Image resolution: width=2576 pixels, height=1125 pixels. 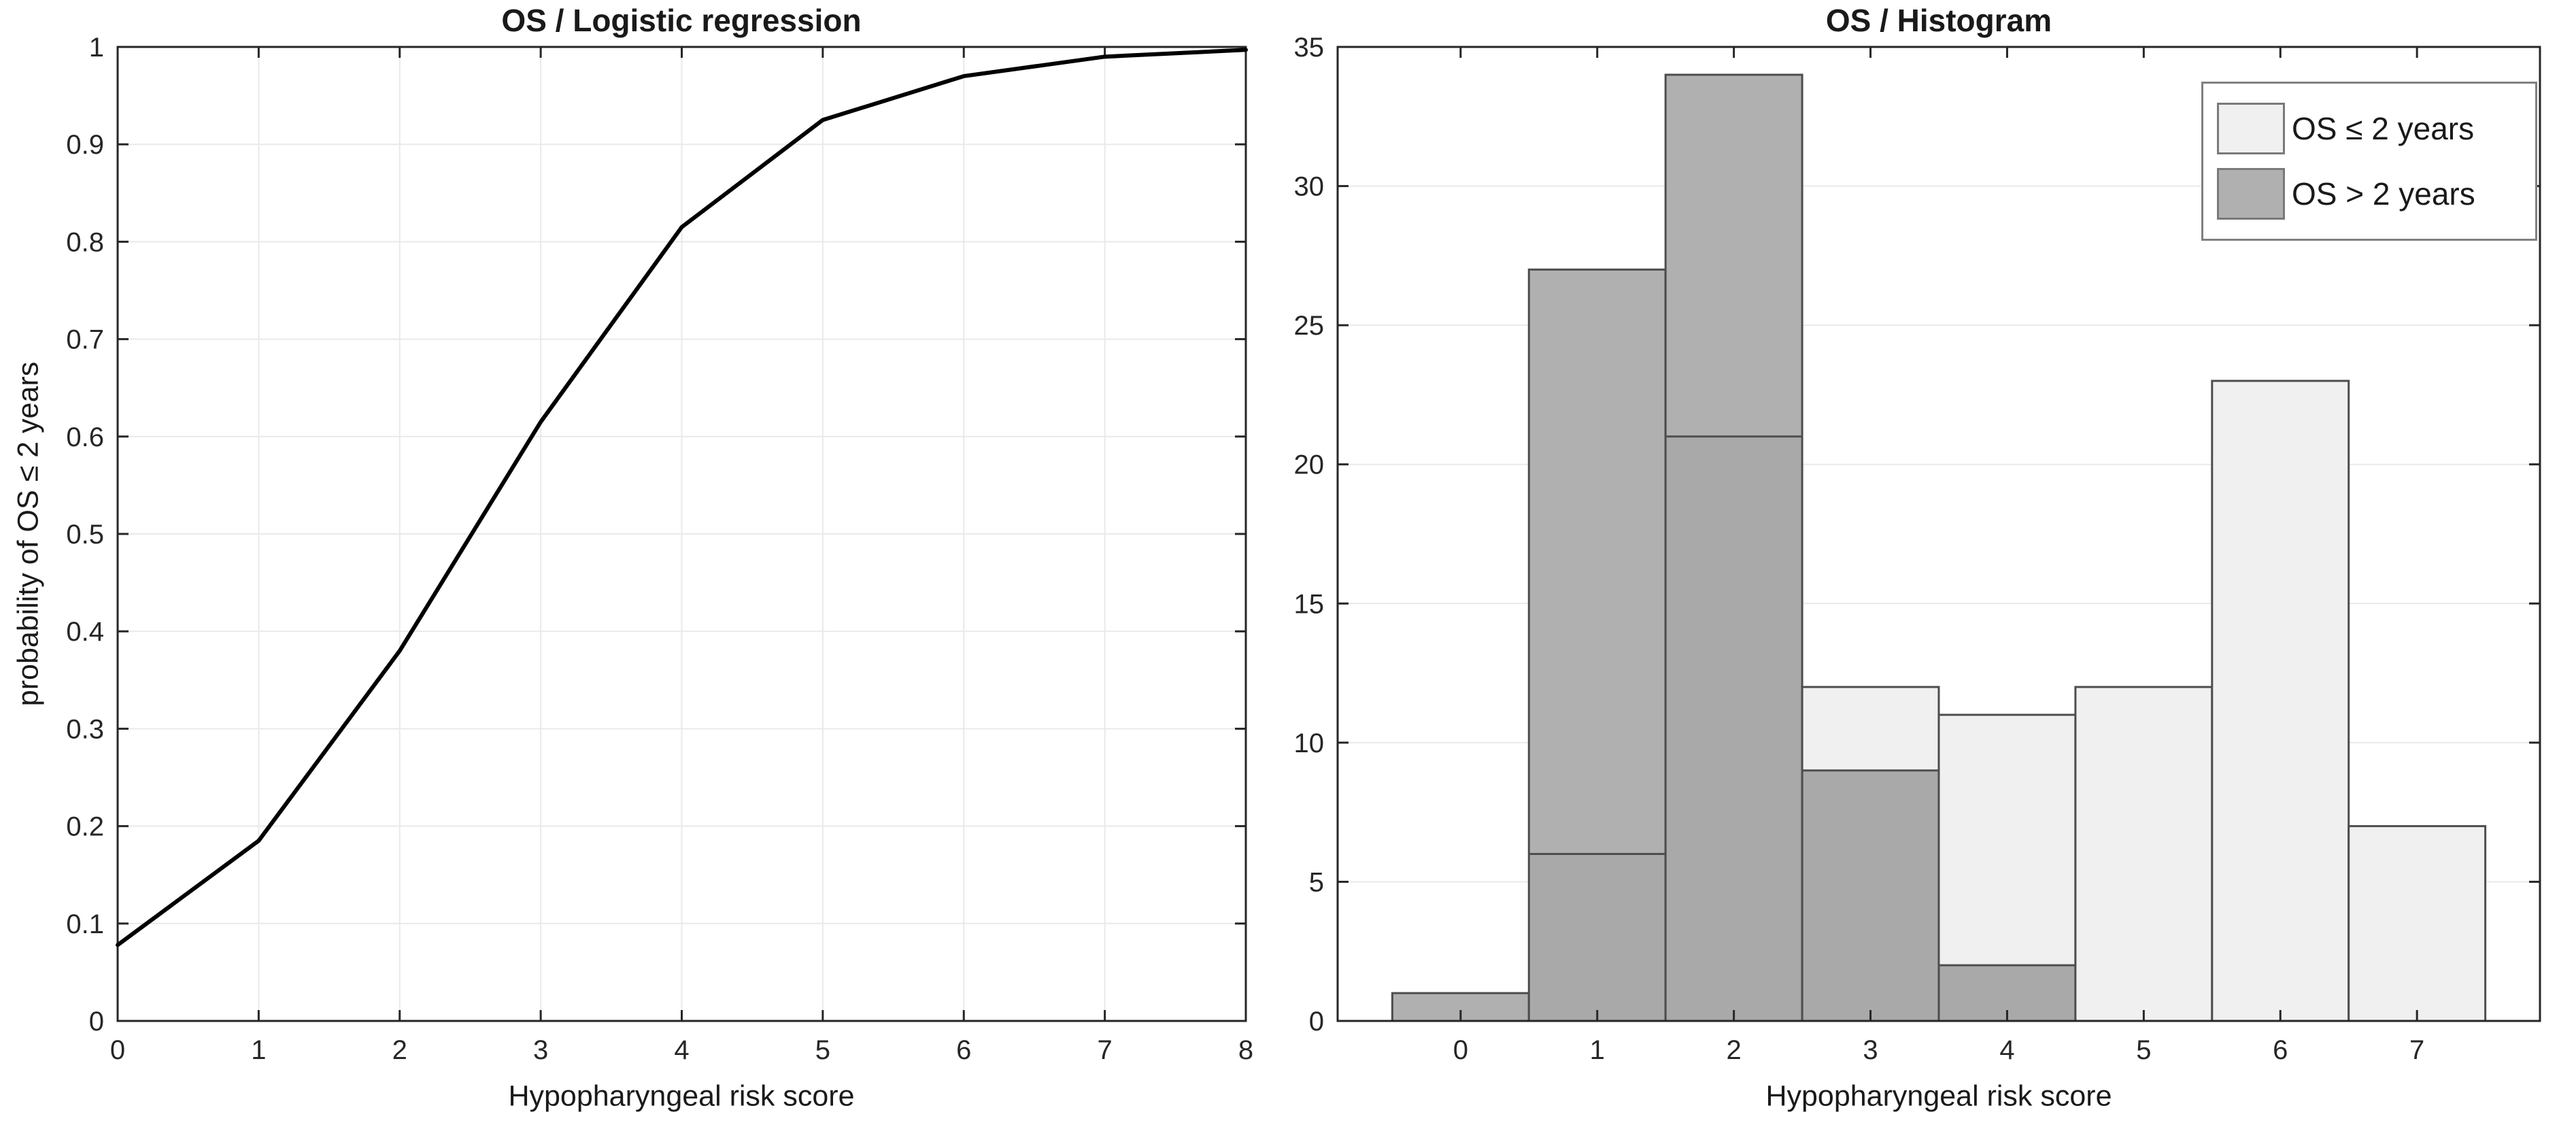 I want to click on y-tick-label: 0.4, so click(x=85, y=632).